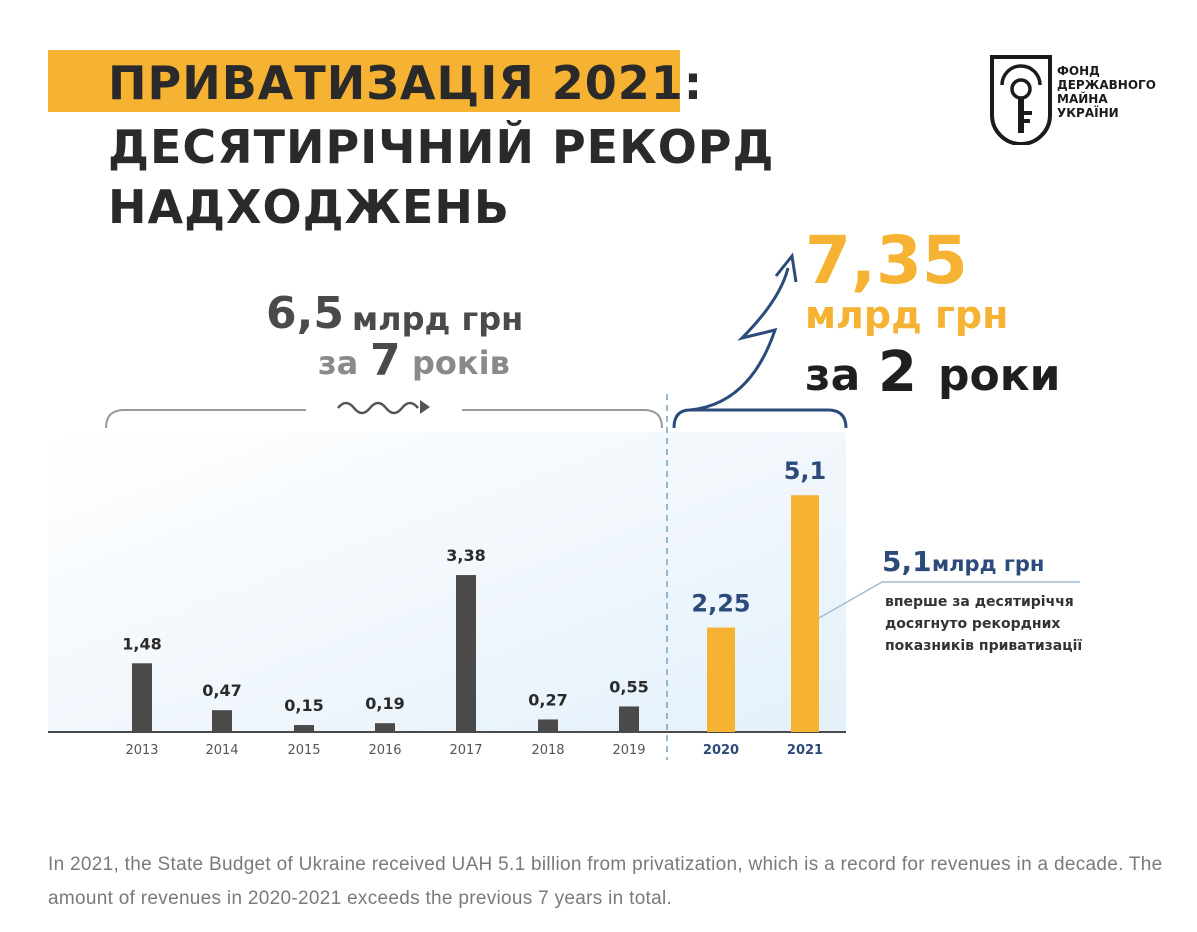 The image size is (1197, 932). What do you see at coordinates (805, 750) in the screenshot?
I see `x-tick-2021: 2021` at bounding box center [805, 750].